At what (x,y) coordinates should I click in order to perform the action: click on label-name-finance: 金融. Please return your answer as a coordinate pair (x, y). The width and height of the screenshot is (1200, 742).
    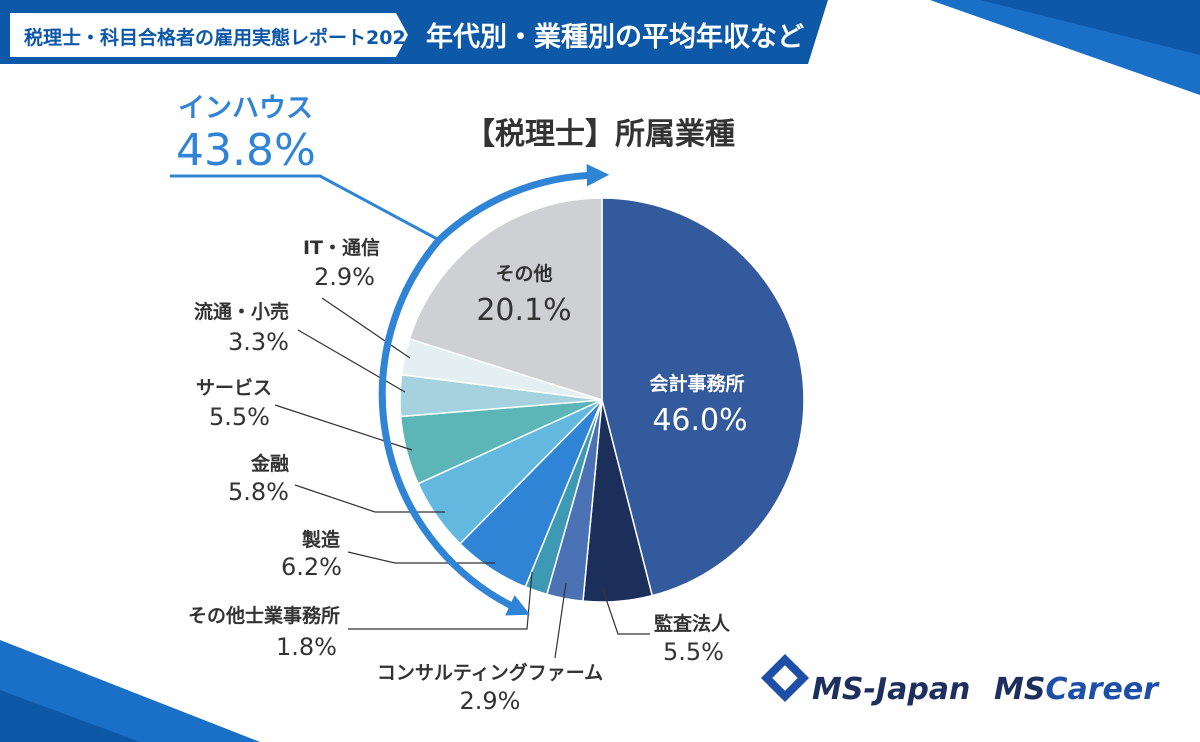
    Looking at the image, I should click on (269, 463).